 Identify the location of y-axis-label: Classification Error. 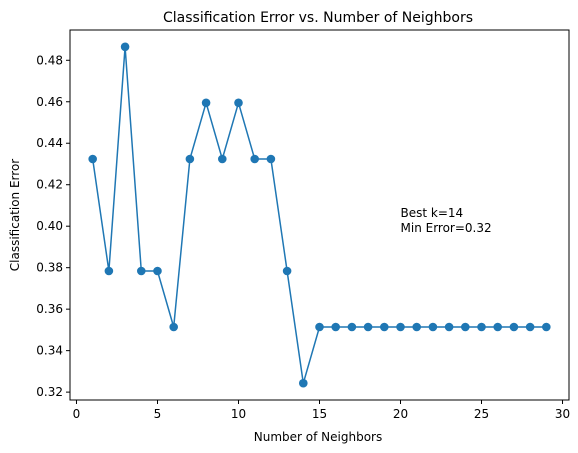
(15, 215).